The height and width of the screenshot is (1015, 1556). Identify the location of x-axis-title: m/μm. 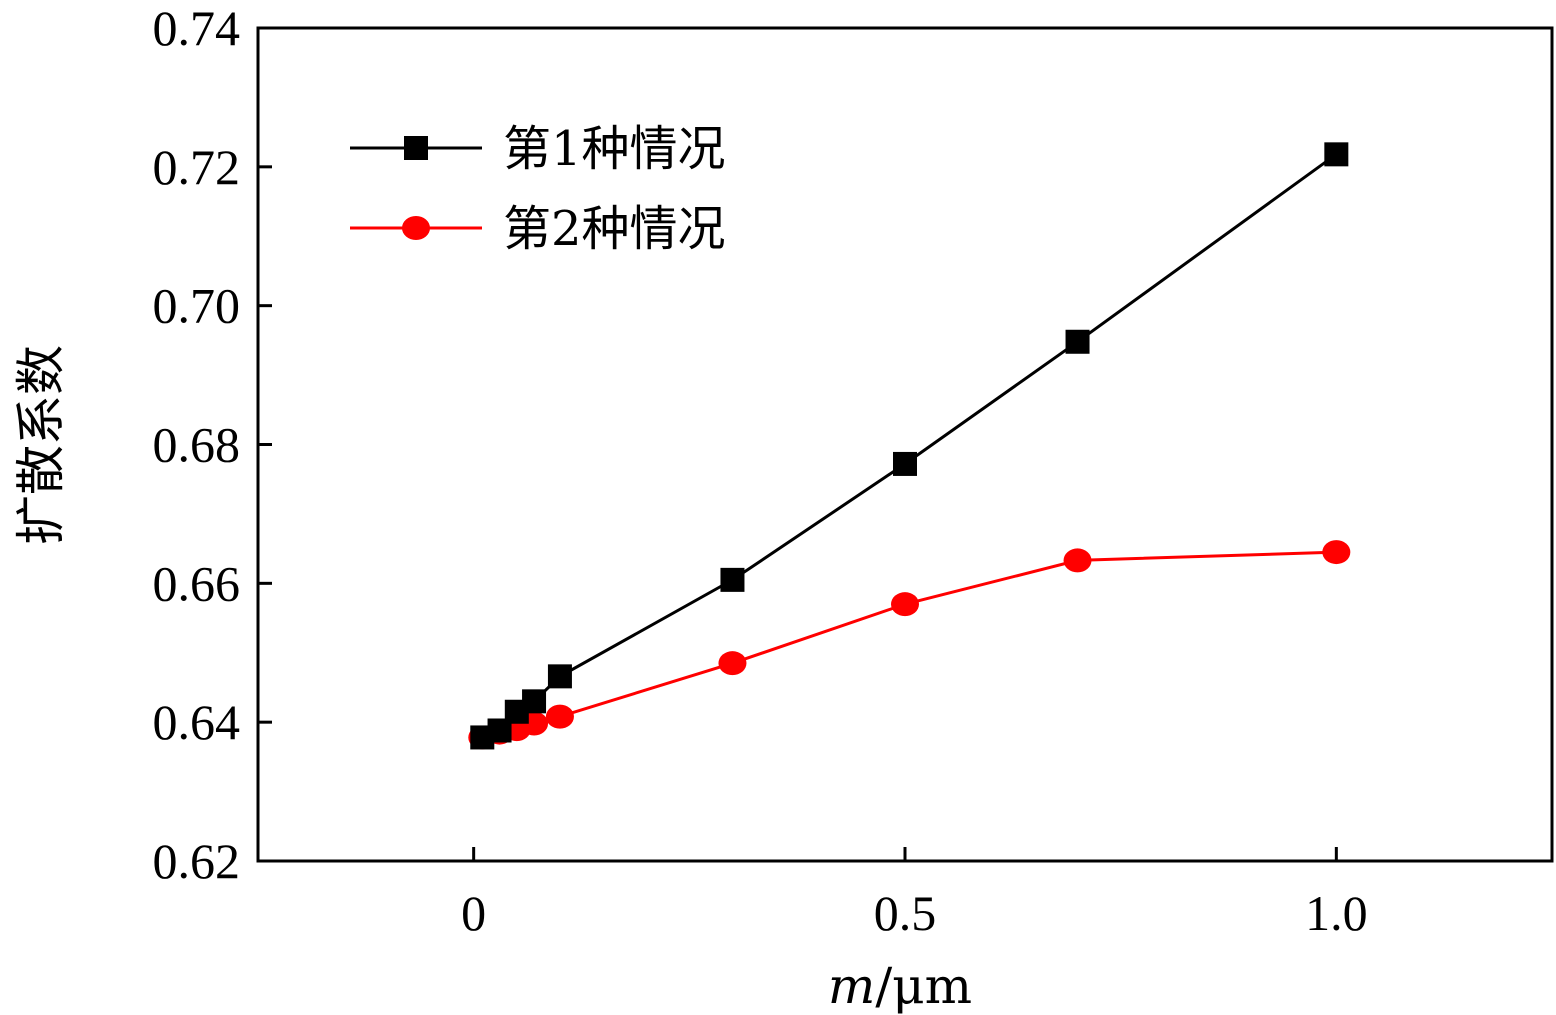
(900, 986).